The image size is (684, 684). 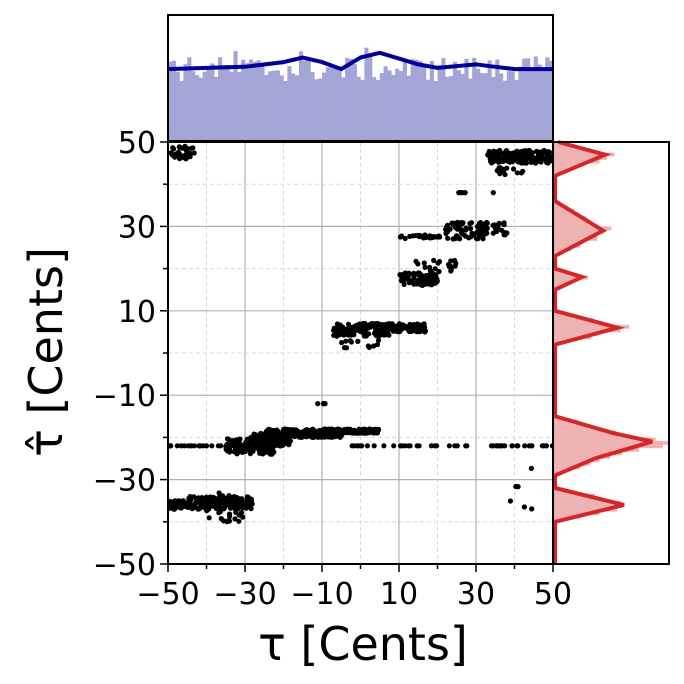 I want to click on y-marginal-kde-curve, so click(x=603, y=352).